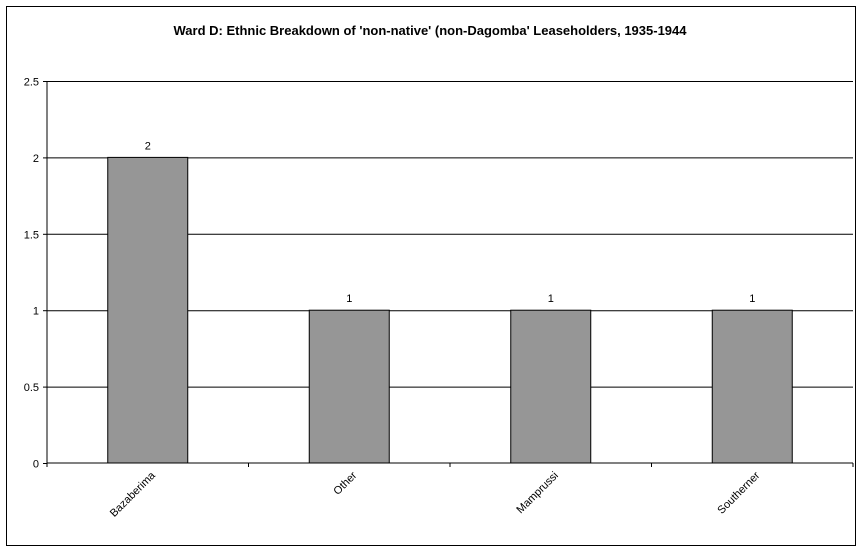  I want to click on y-tick-label: 2, so click(36, 159).